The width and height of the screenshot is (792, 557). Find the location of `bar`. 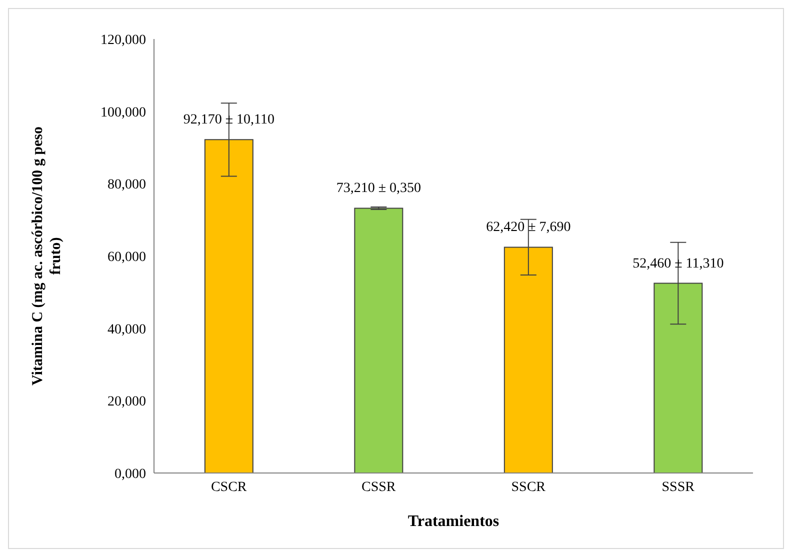

bar is located at coordinates (379, 340).